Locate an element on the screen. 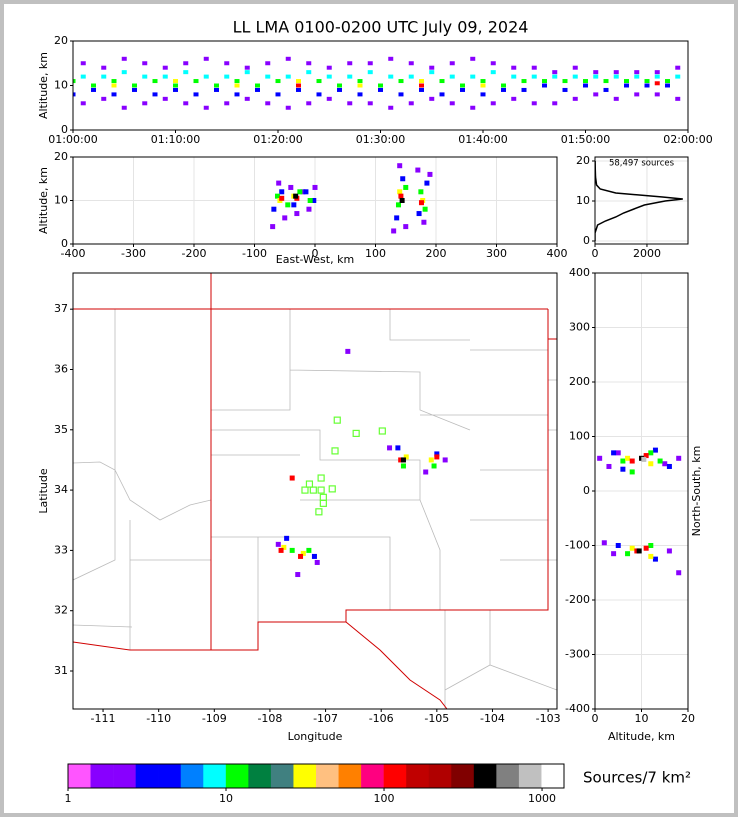 Image resolution: width=738 pixels, height=817 pixels. x-tick-label: 300 is located at coordinates (496, 253).